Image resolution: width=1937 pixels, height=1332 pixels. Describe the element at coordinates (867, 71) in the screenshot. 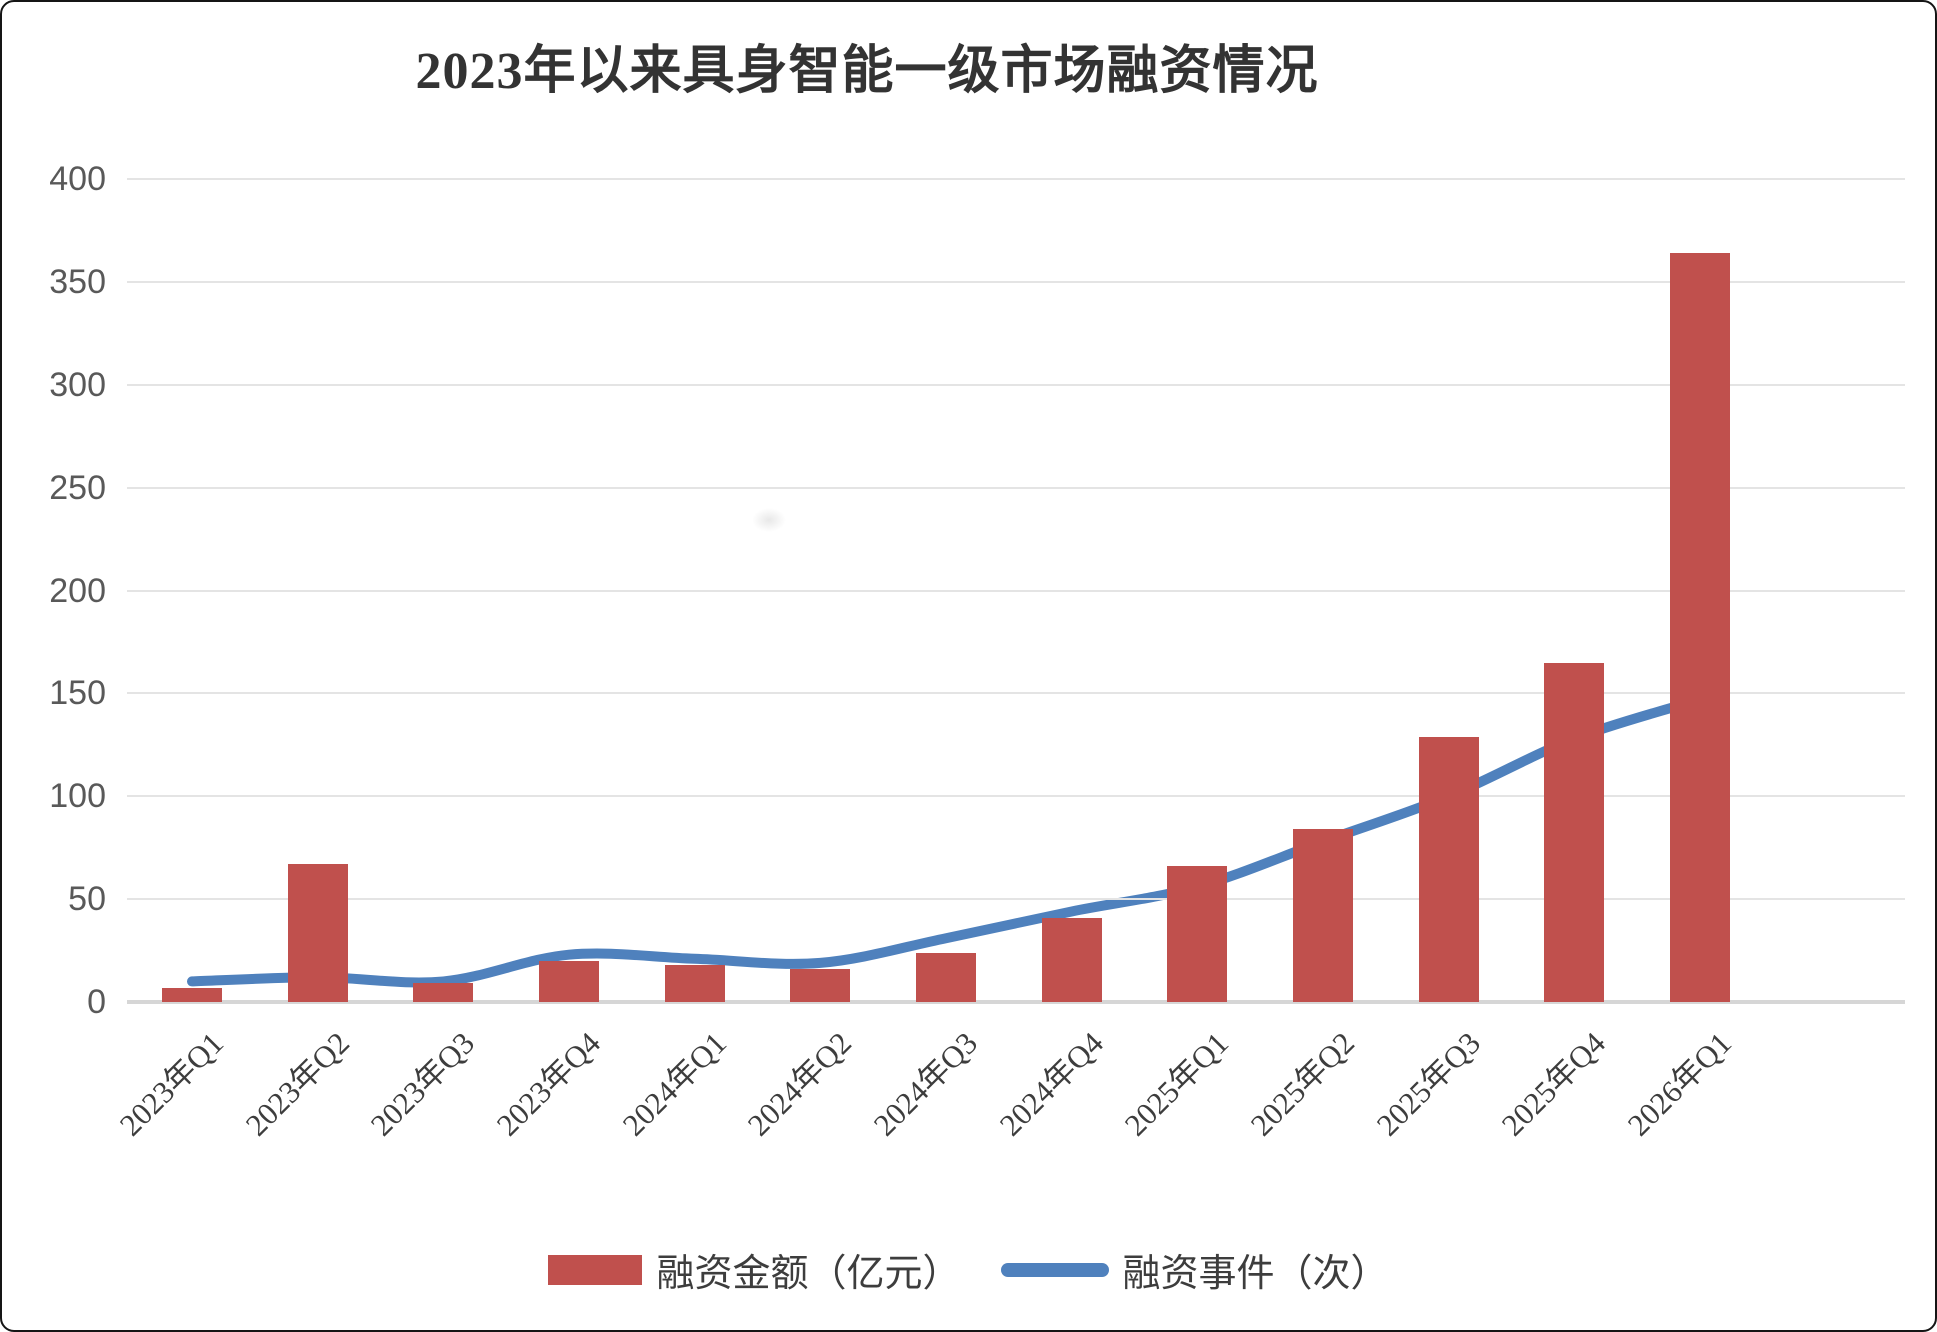

I see `chart-title: 2023年以来具身智能一级市场融资情况` at that location.